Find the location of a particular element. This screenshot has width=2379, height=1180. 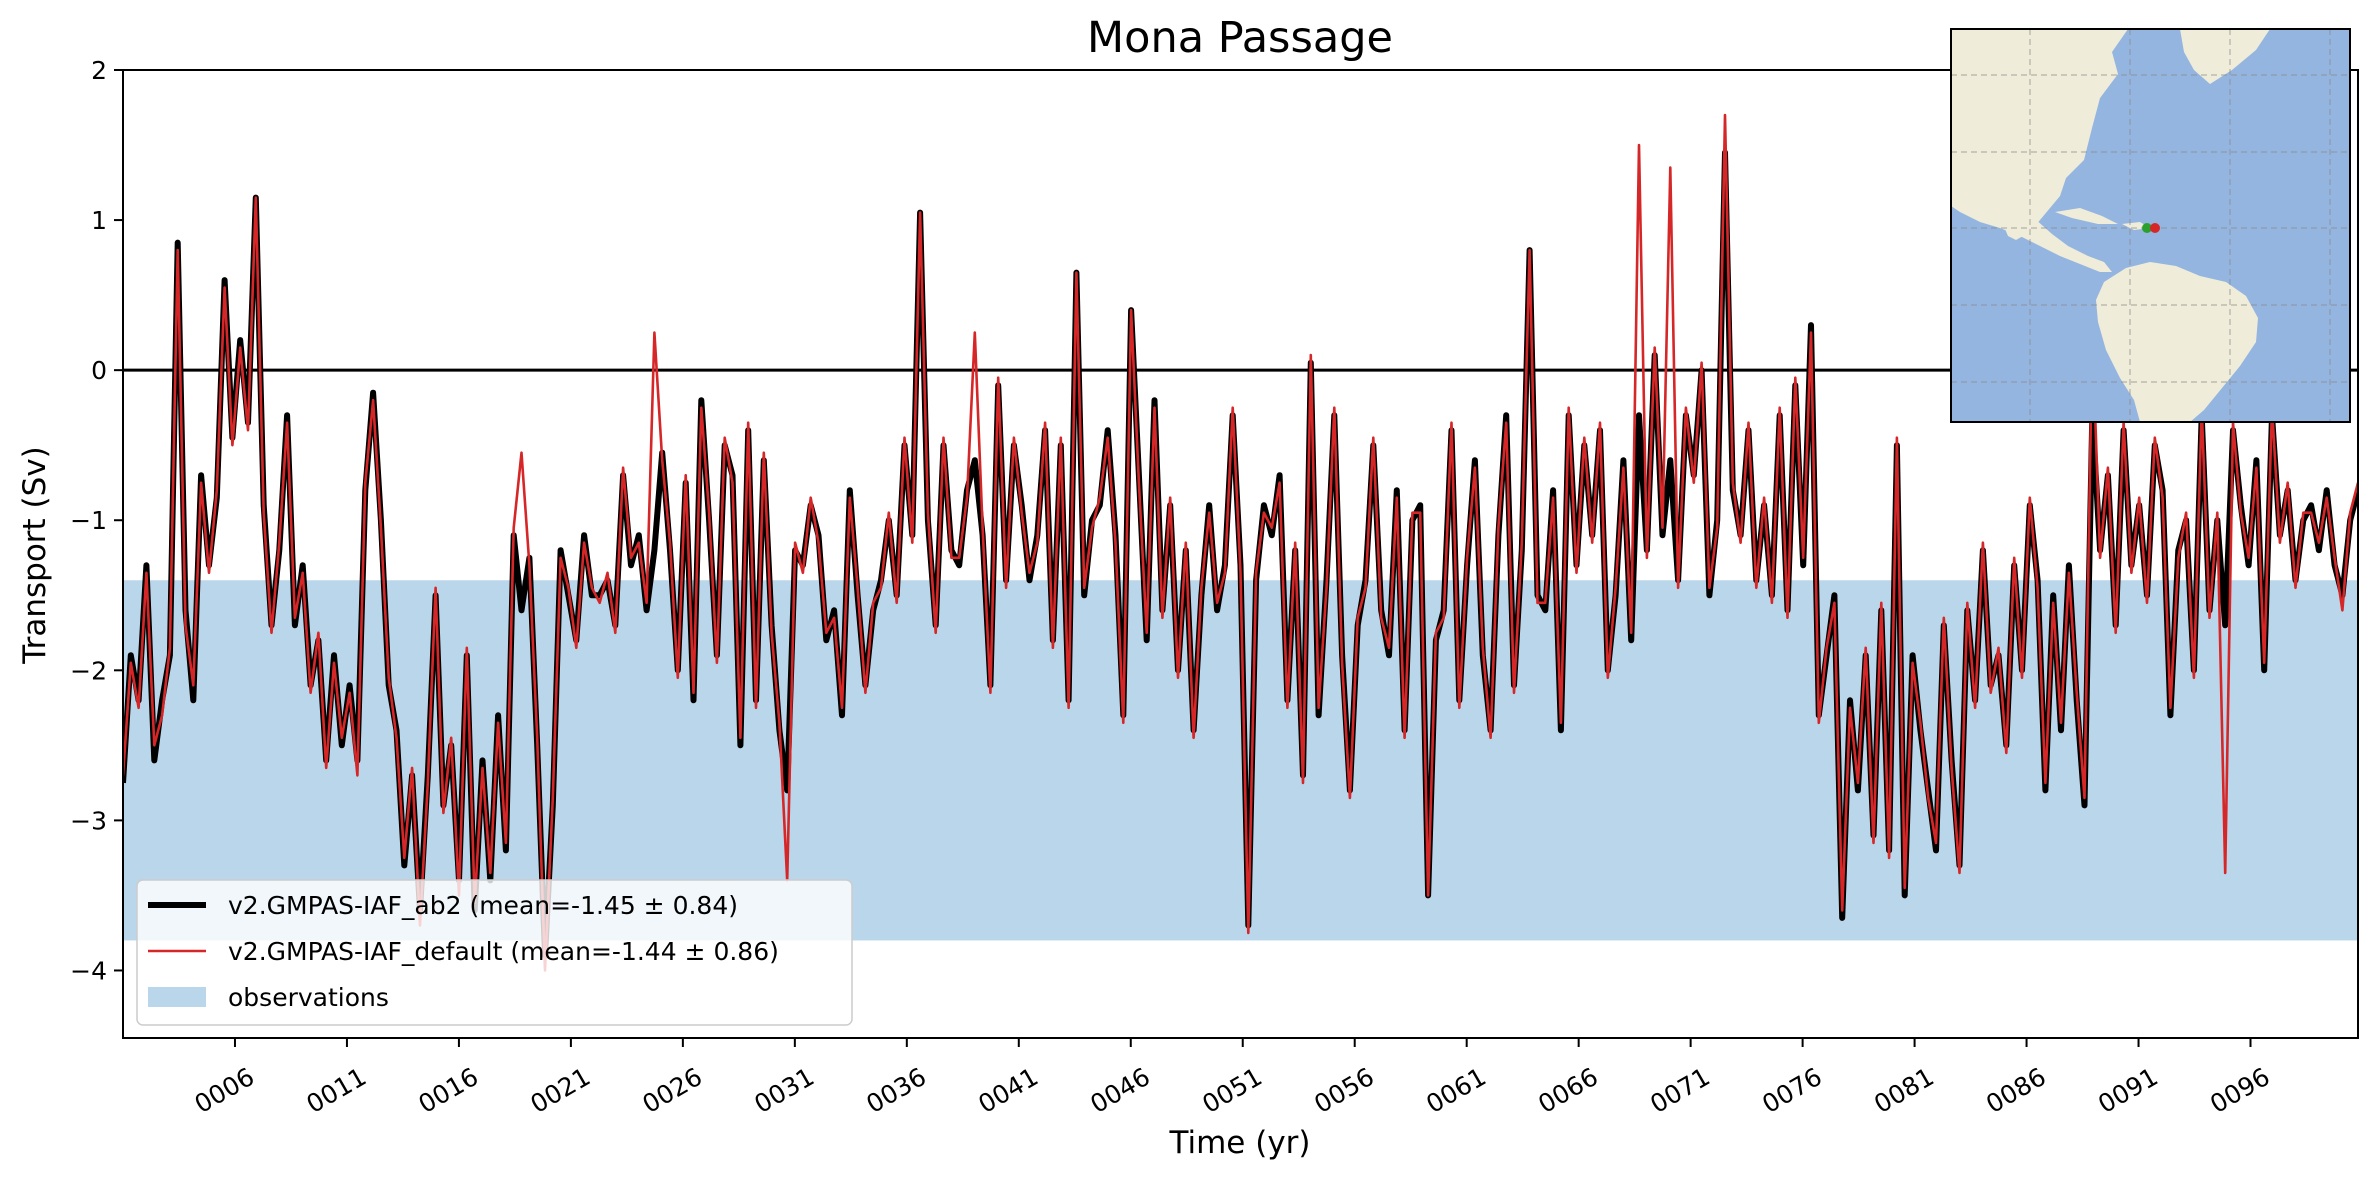

x-tick-label: 0006 is located at coordinates (225, 1090).